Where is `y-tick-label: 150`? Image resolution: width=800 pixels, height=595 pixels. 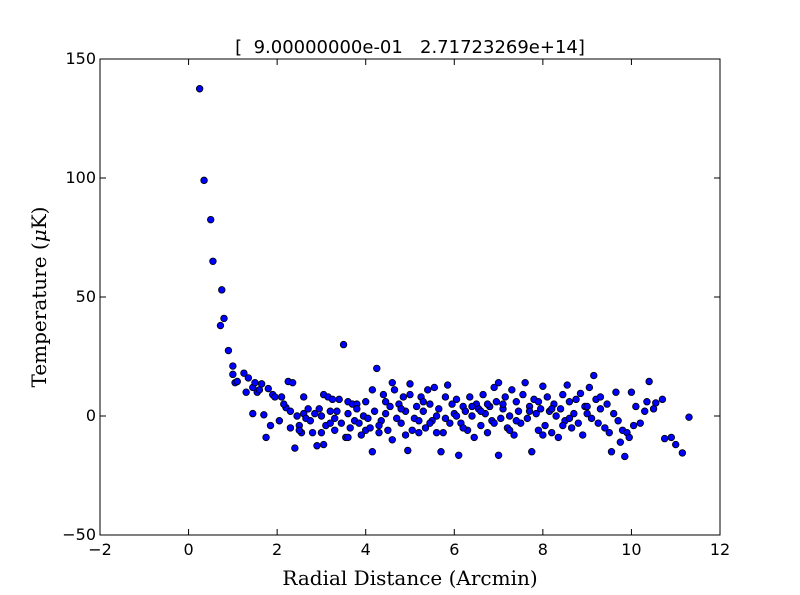
y-tick-label: 150 is located at coordinates (80, 58).